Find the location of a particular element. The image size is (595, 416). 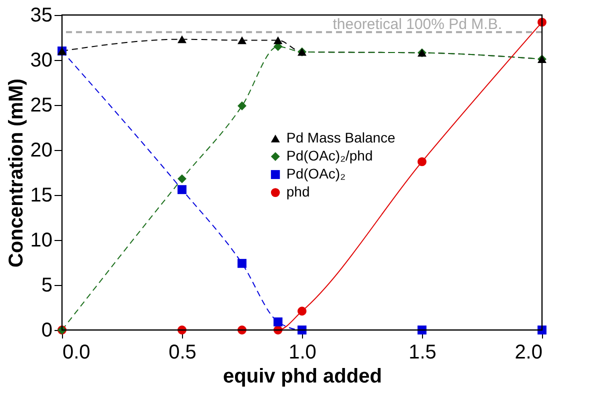

x-tick-label: 2.0 is located at coordinates (528, 353).